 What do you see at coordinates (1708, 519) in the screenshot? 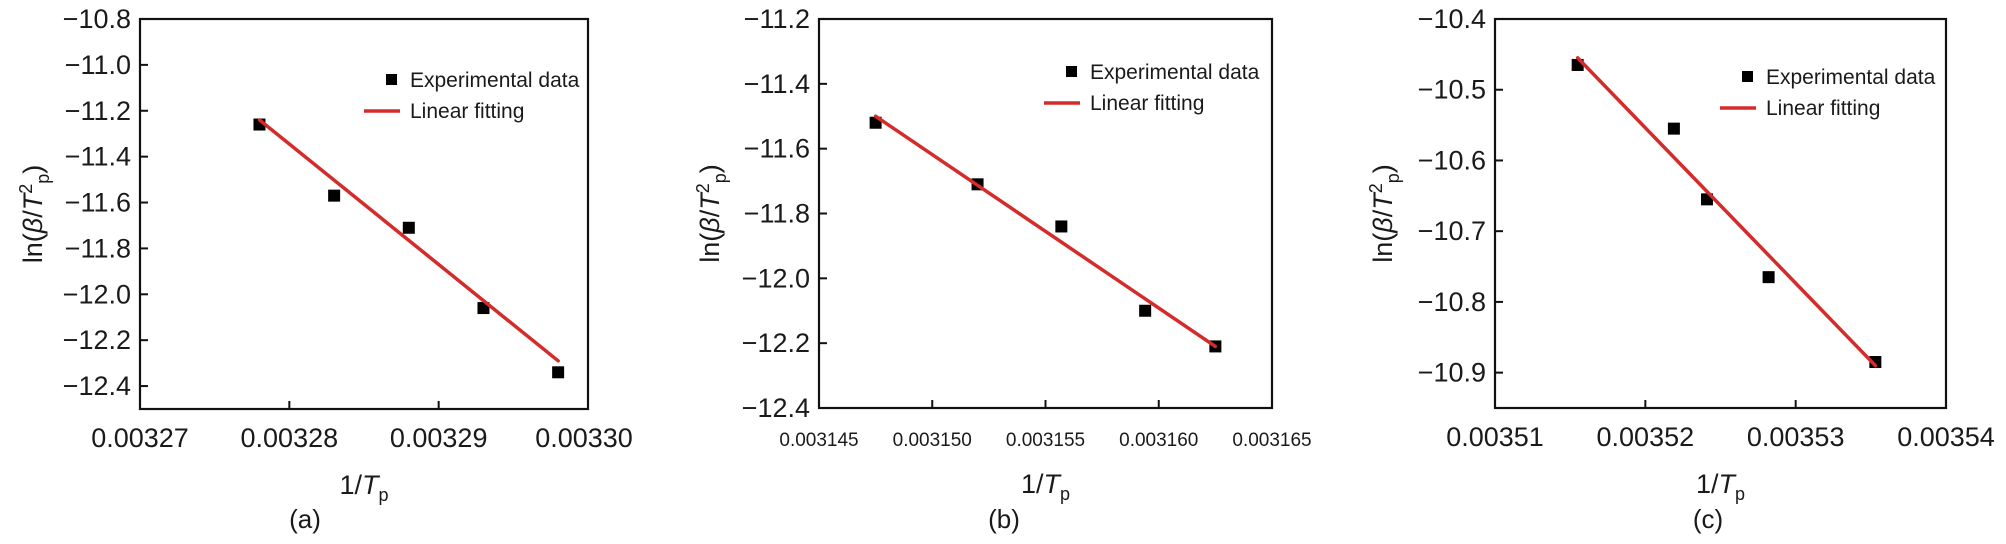
I see `panel-label: (c)` at bounding box center [1708, 519].